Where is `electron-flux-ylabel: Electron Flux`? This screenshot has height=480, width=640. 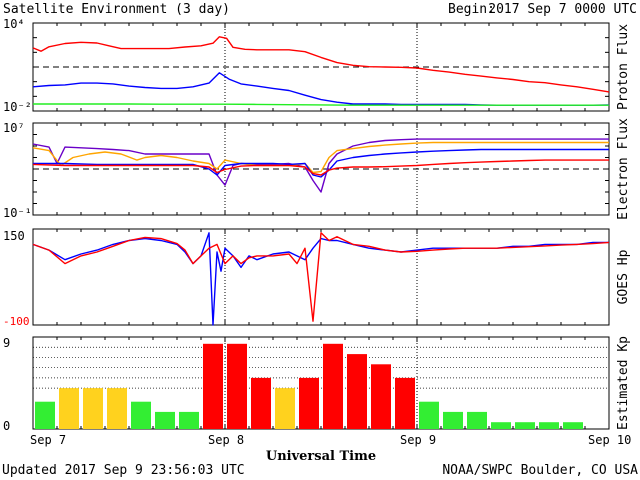 electron-flux-ylabel: Electron Flux is located at coordinates (623, 169).